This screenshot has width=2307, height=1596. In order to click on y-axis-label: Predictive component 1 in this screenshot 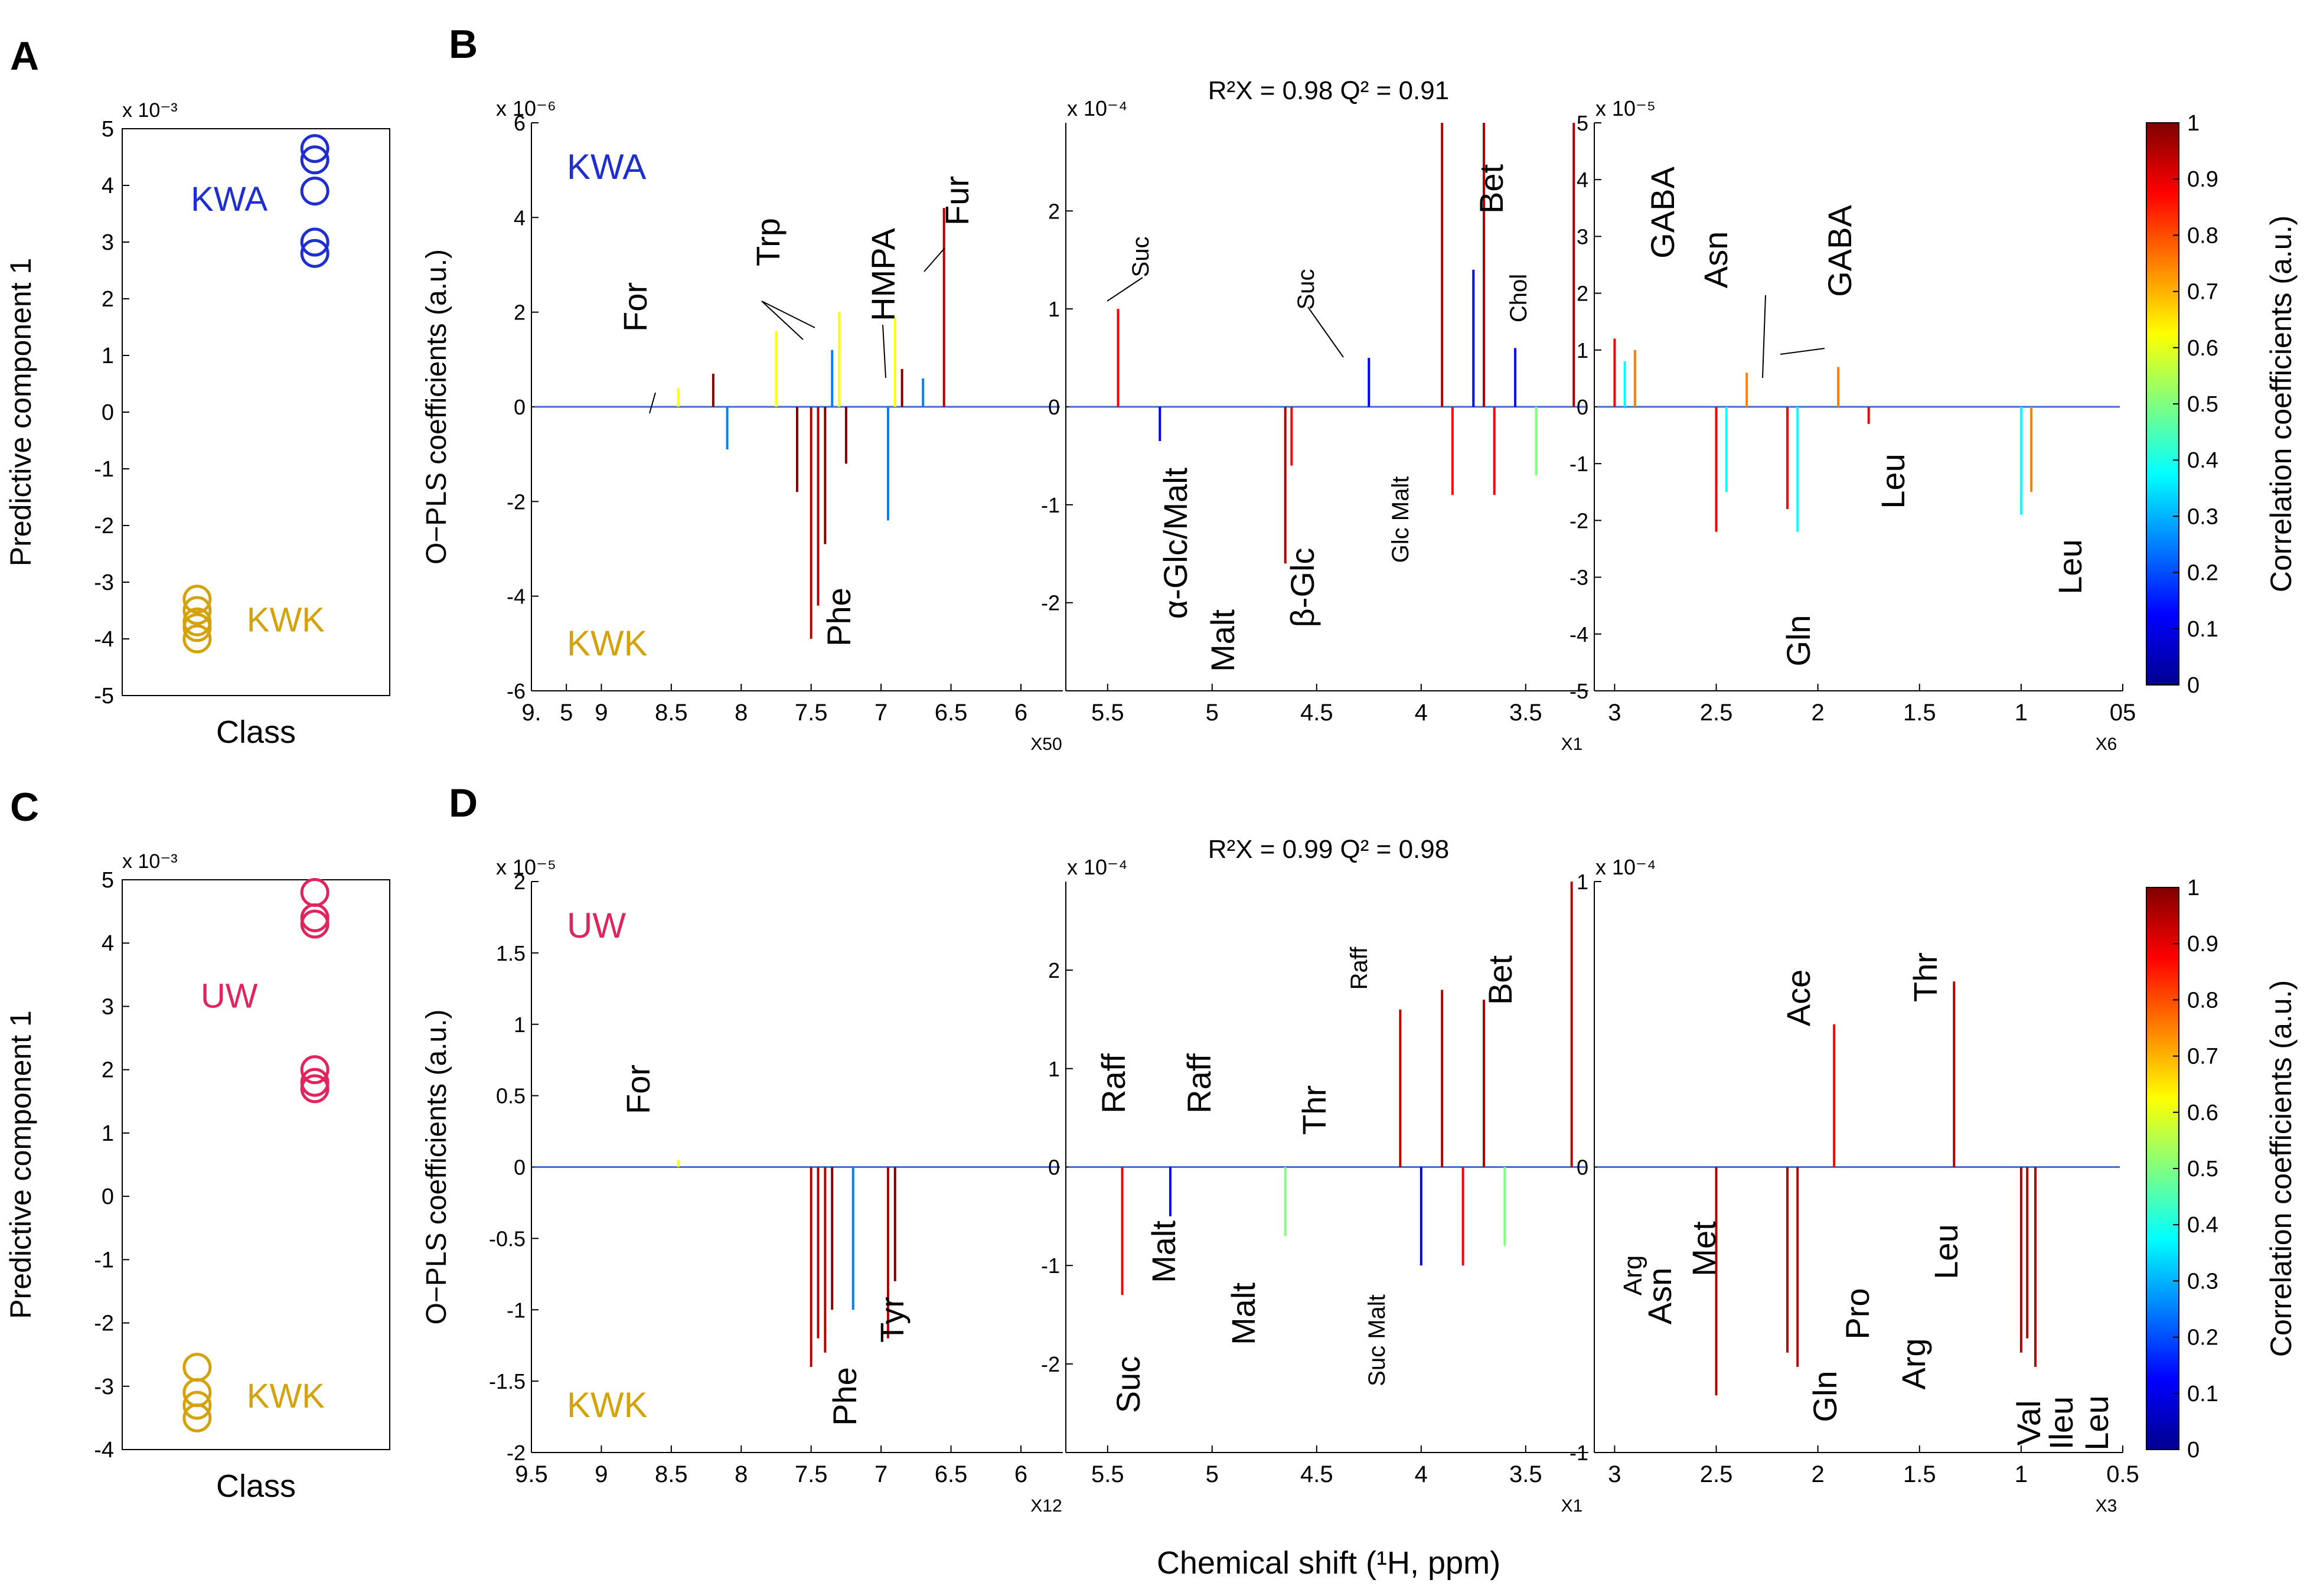, I will do `click(20, 1164)`.